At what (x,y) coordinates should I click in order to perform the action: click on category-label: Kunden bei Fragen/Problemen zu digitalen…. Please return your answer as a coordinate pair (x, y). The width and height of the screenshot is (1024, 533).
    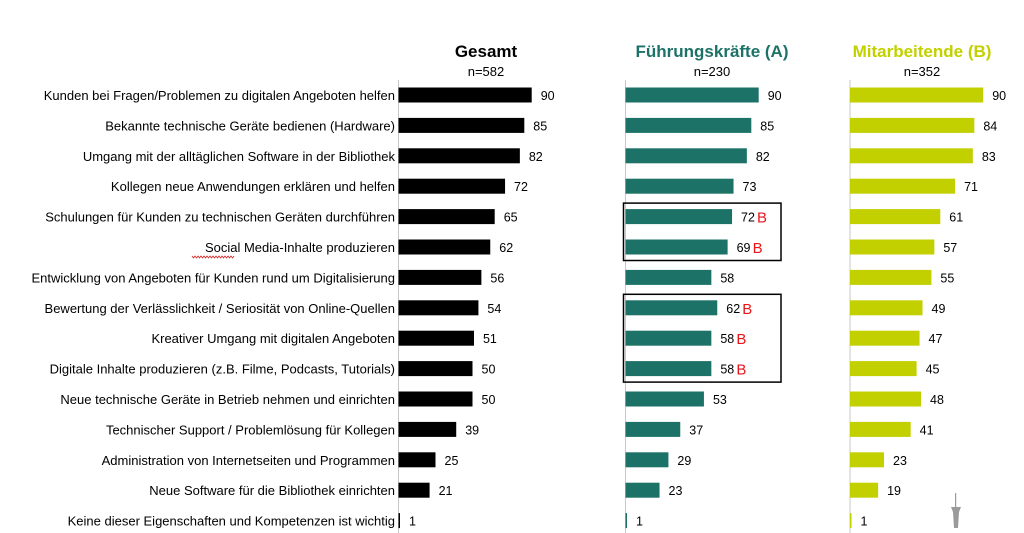
    Looking at the image, I should click on (219, 95).